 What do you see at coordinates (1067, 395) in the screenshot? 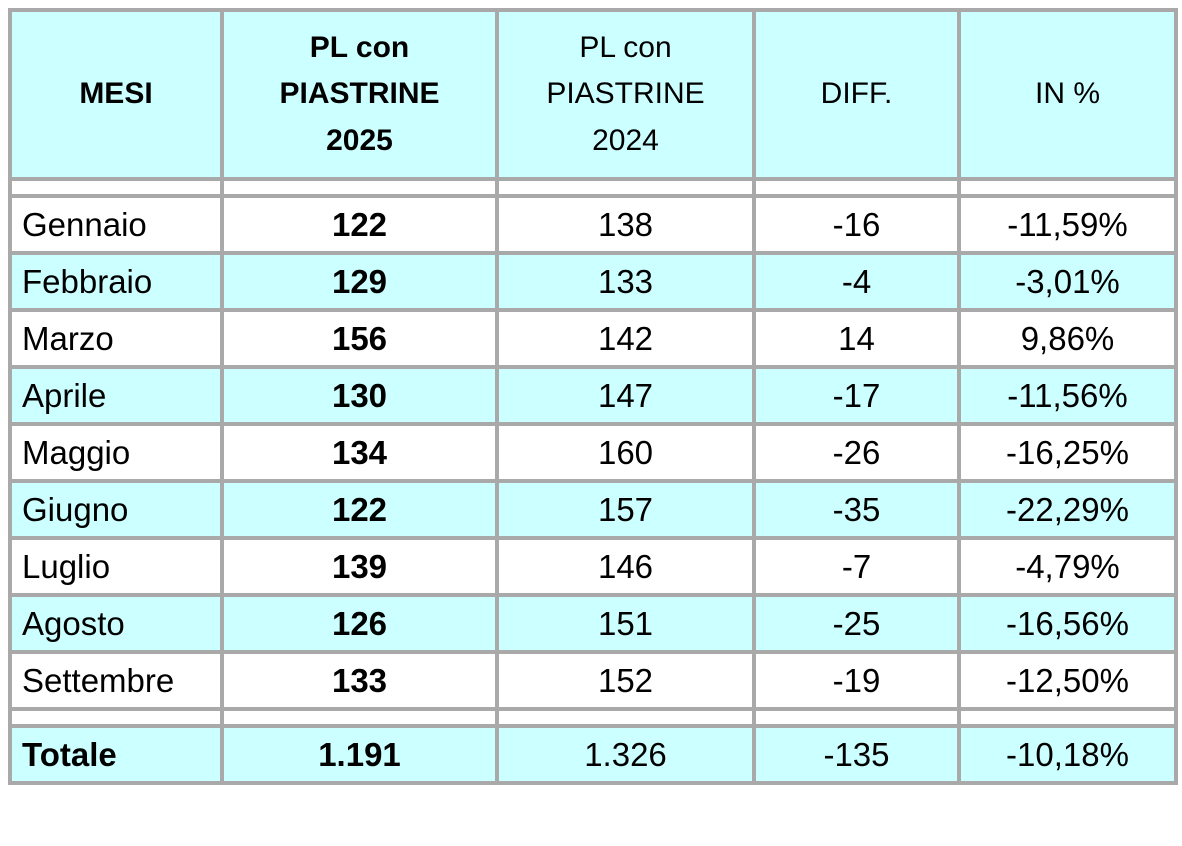
I see `pct-cell: -11,56%` at bounding box center [1067, 395].